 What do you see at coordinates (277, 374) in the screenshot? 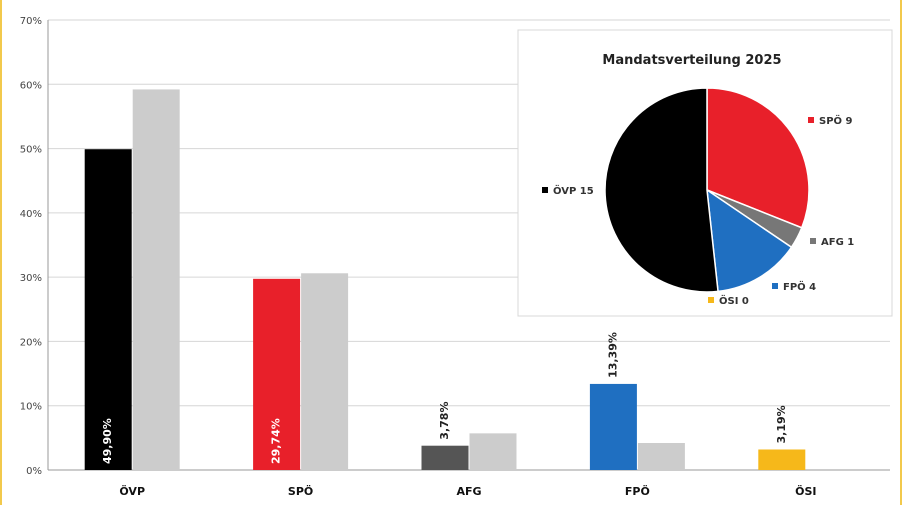
I see `bar-SPÖ-2025` at bounding box center [277, 374].